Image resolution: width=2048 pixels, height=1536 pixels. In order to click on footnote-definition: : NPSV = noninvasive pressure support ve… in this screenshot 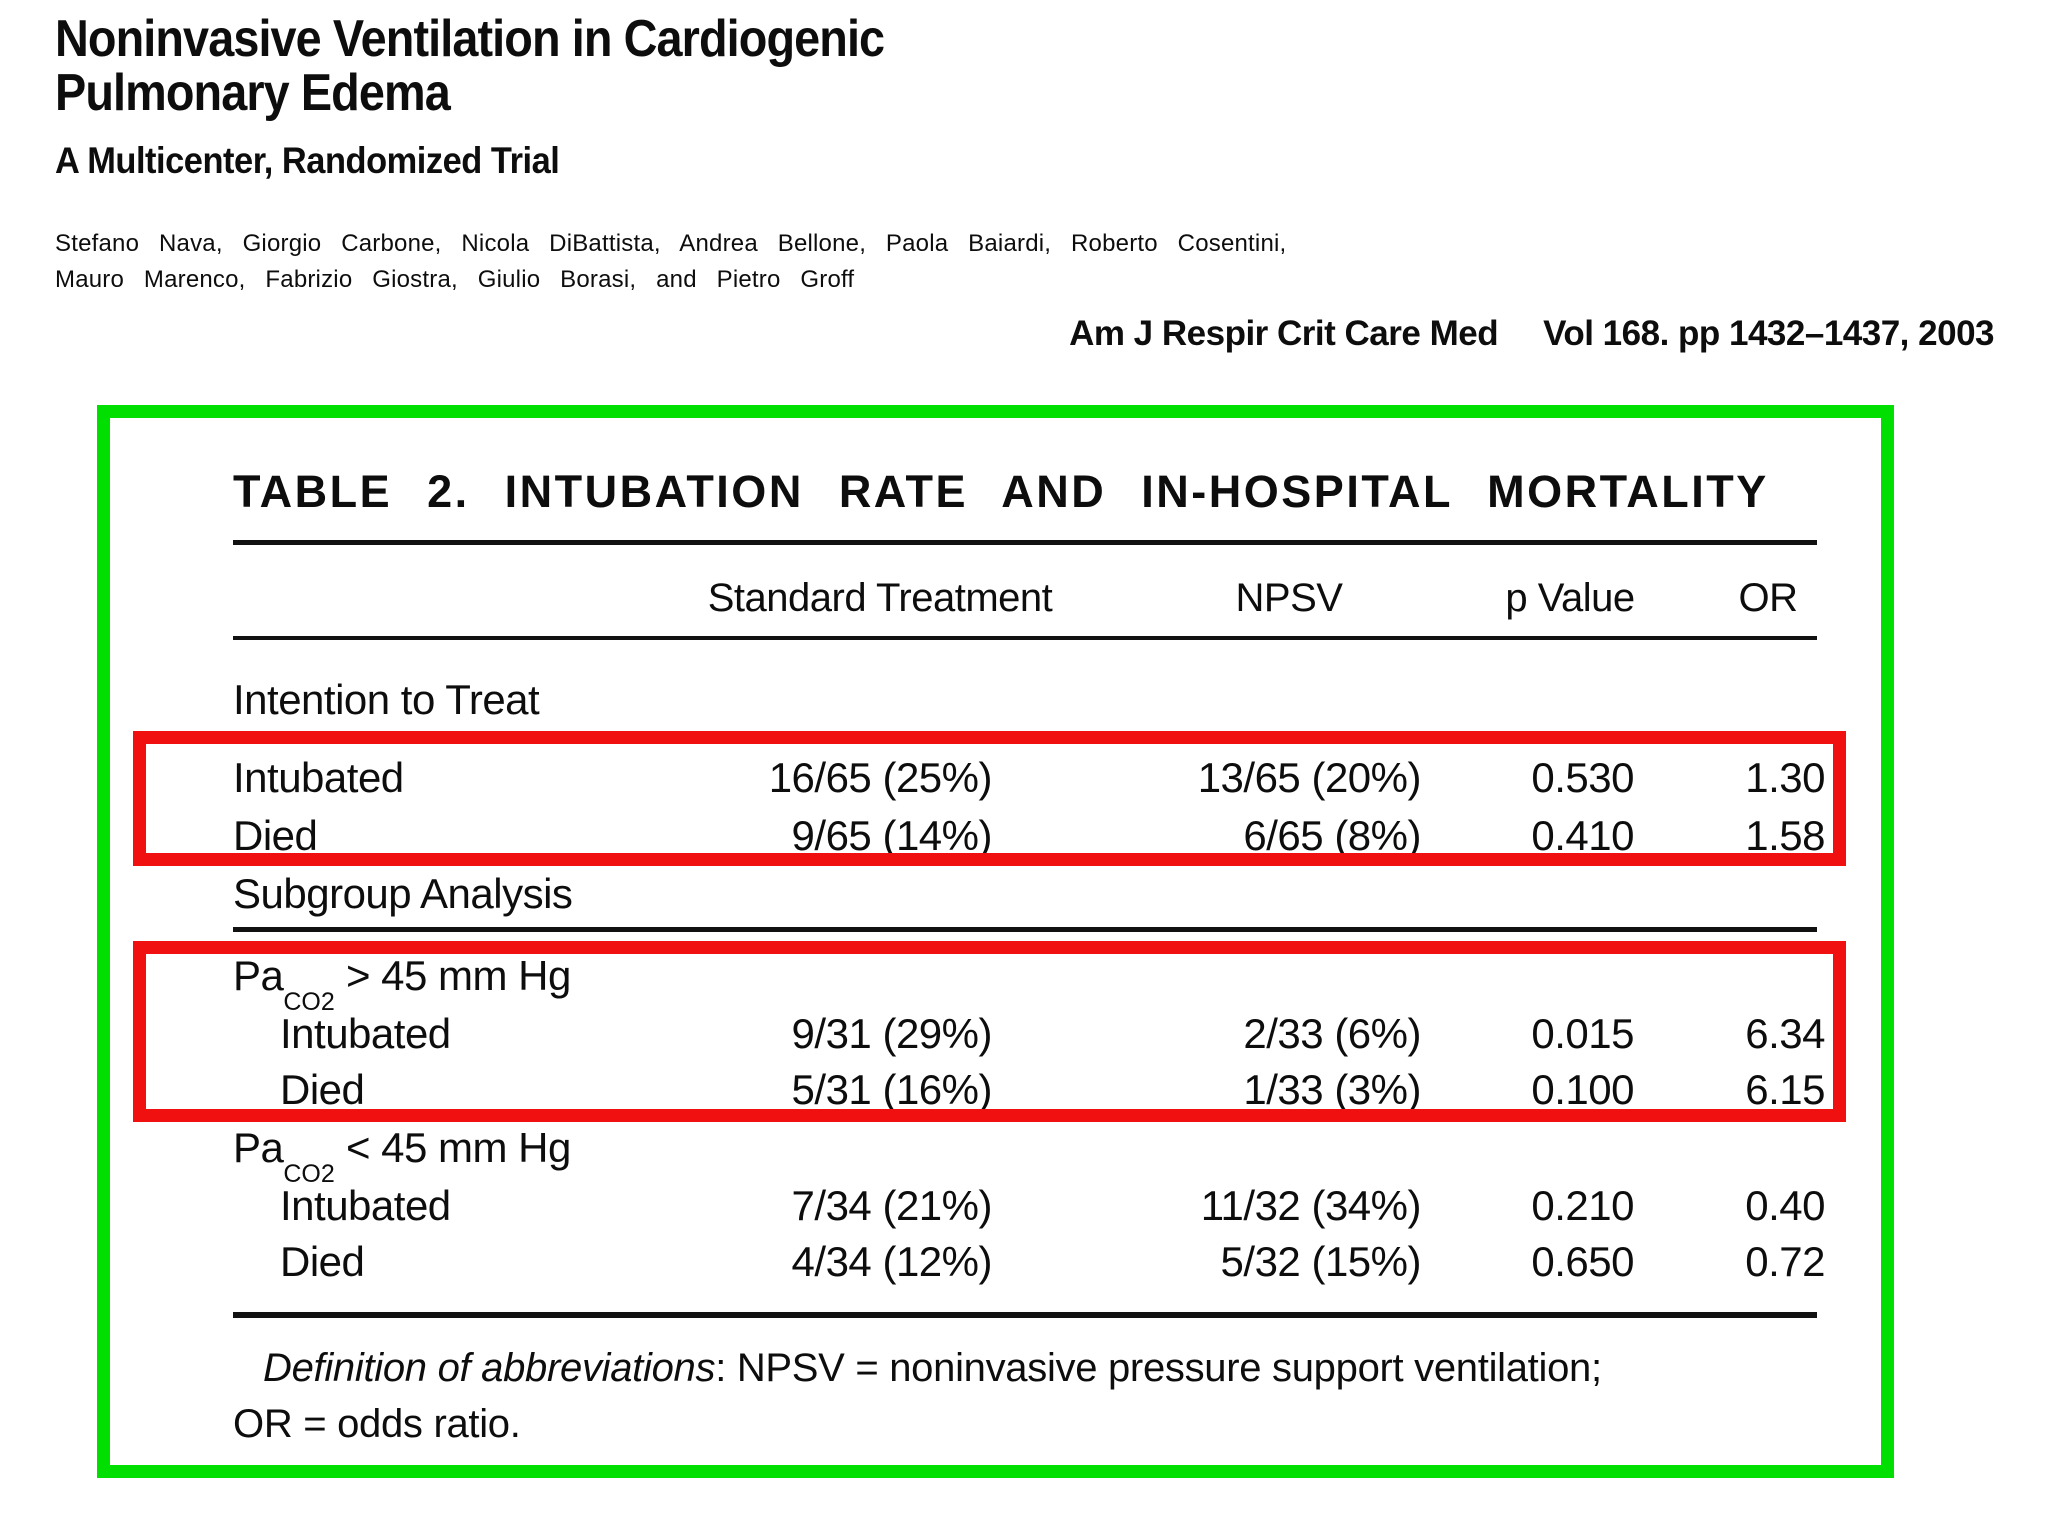, I will do `click(1158, 1368)`.